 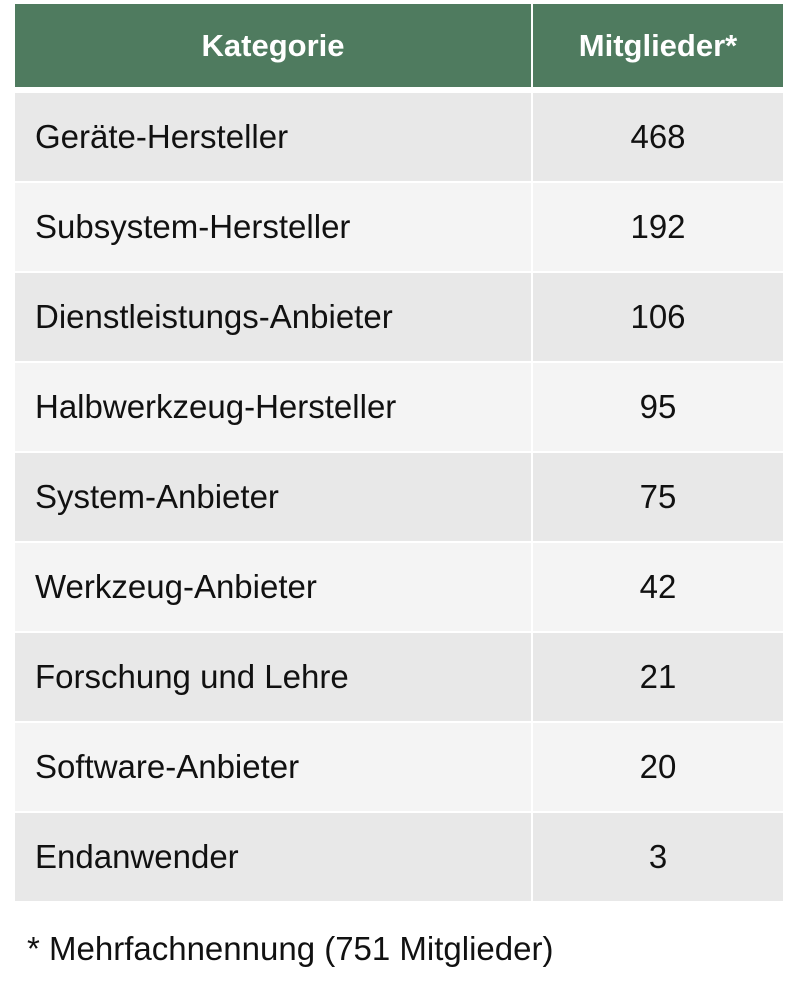 I want to click on category-cell: Dienstleistungs-Anbieter, so click(x=273, y=317).